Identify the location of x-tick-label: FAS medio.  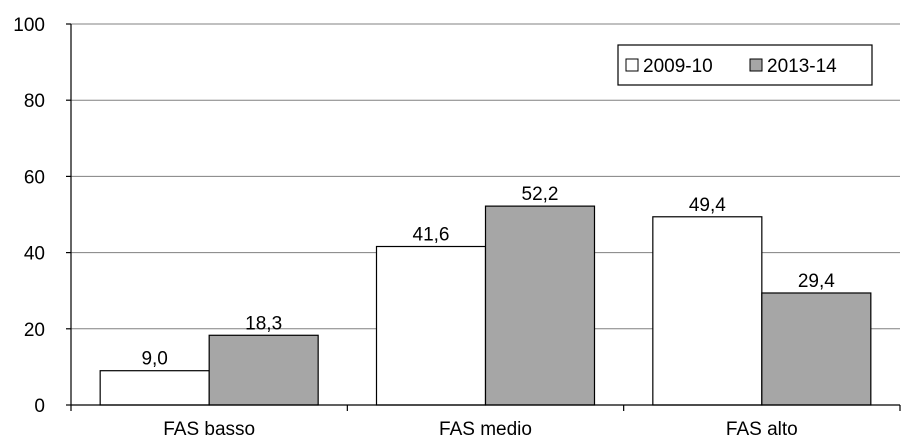
(485, 429).